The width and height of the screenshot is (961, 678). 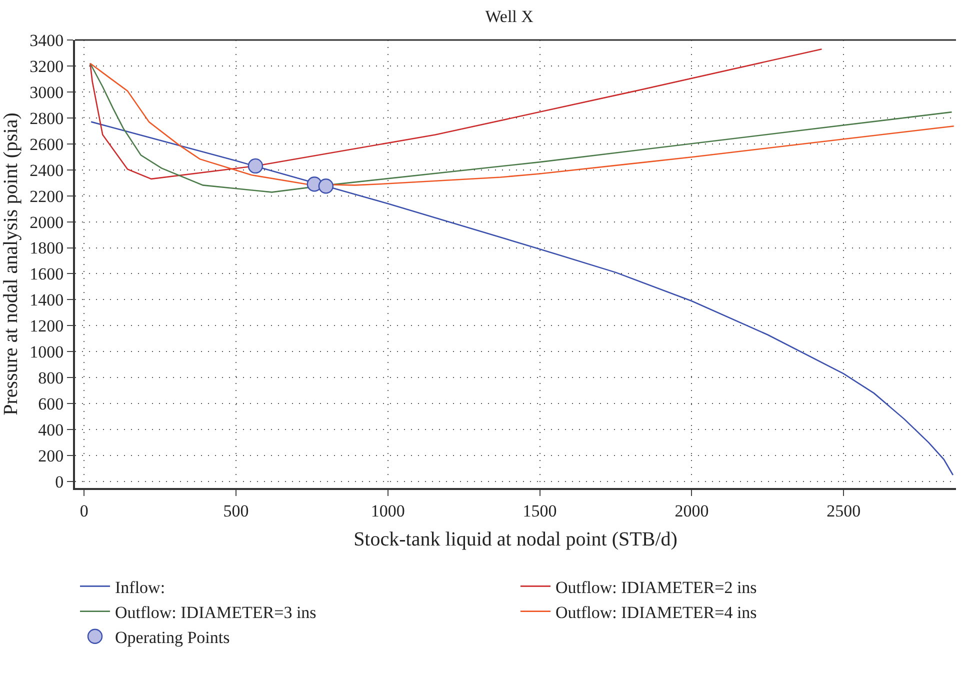 I want to click on y-tick-label: 2600, so click(x=47, y=144).